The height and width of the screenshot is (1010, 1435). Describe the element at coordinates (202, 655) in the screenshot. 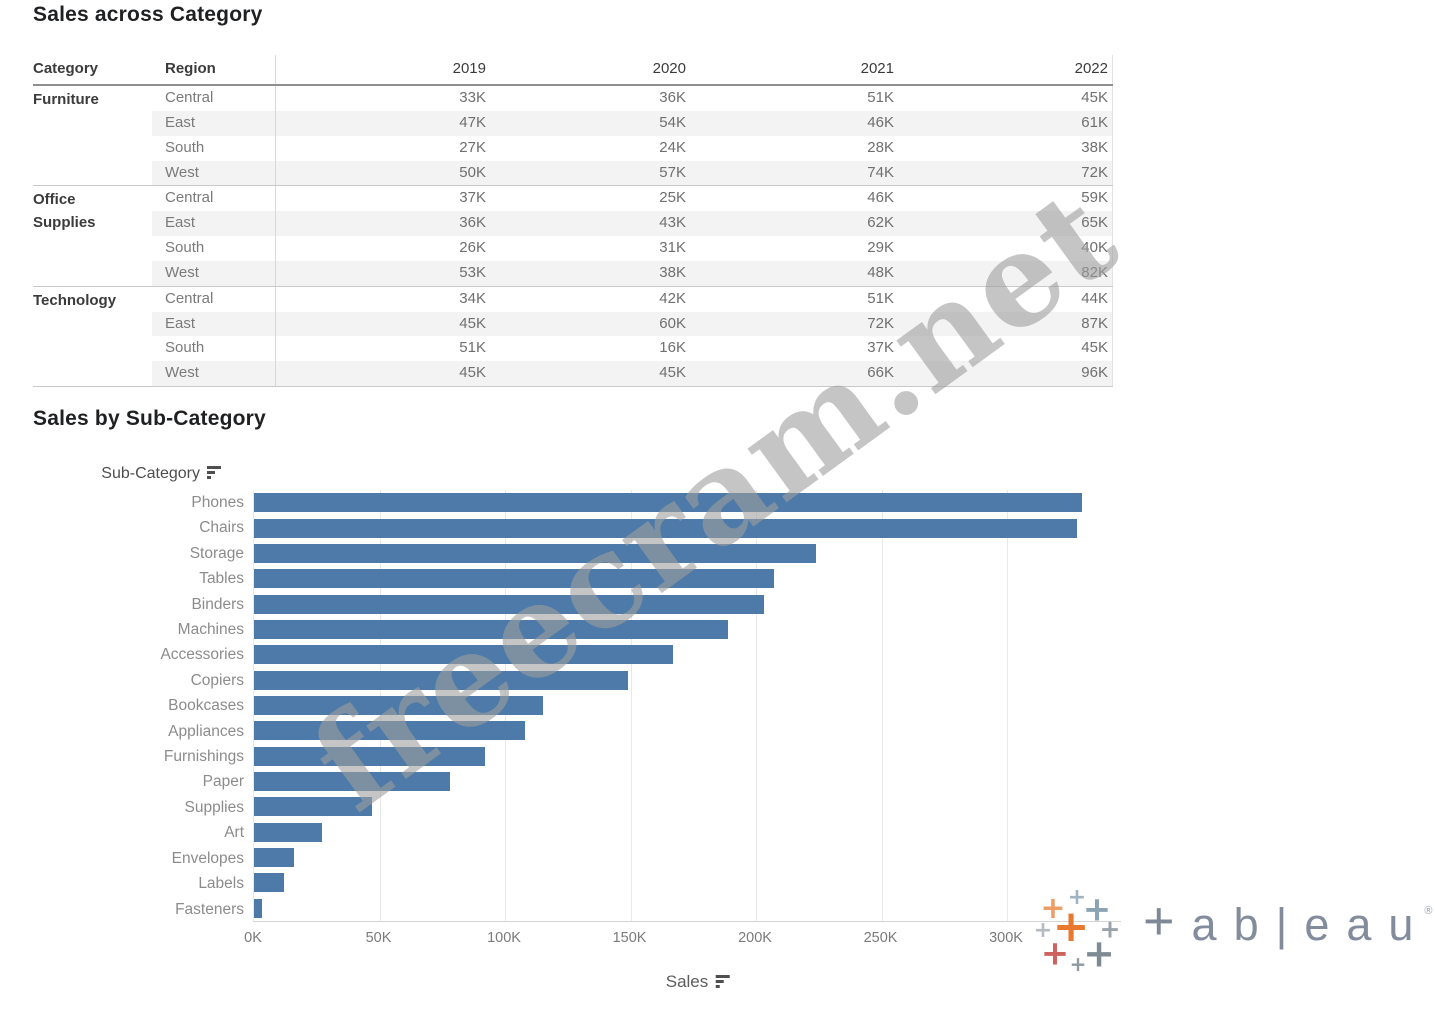

I see `bar-row-label: Accessories` at that location.